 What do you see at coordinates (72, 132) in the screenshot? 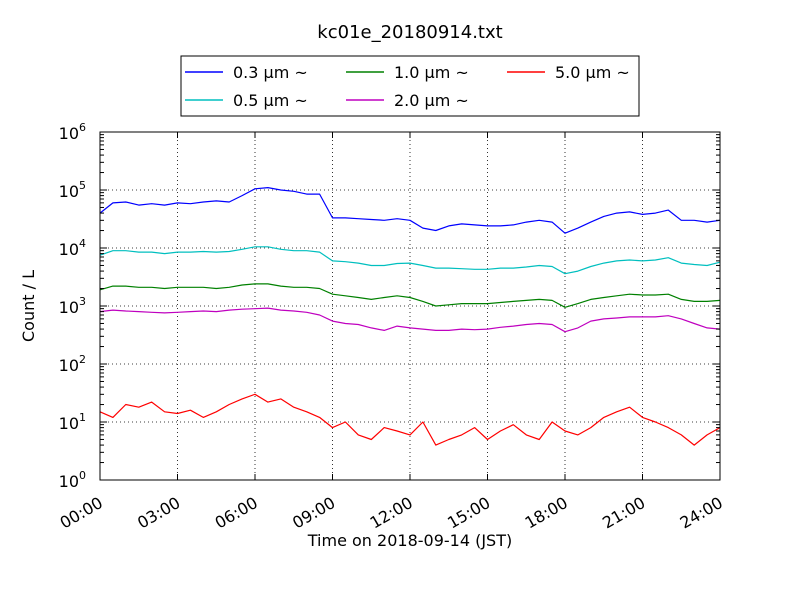
I see `y-tick-label: 10⁶` at bounding box center [72, 132].